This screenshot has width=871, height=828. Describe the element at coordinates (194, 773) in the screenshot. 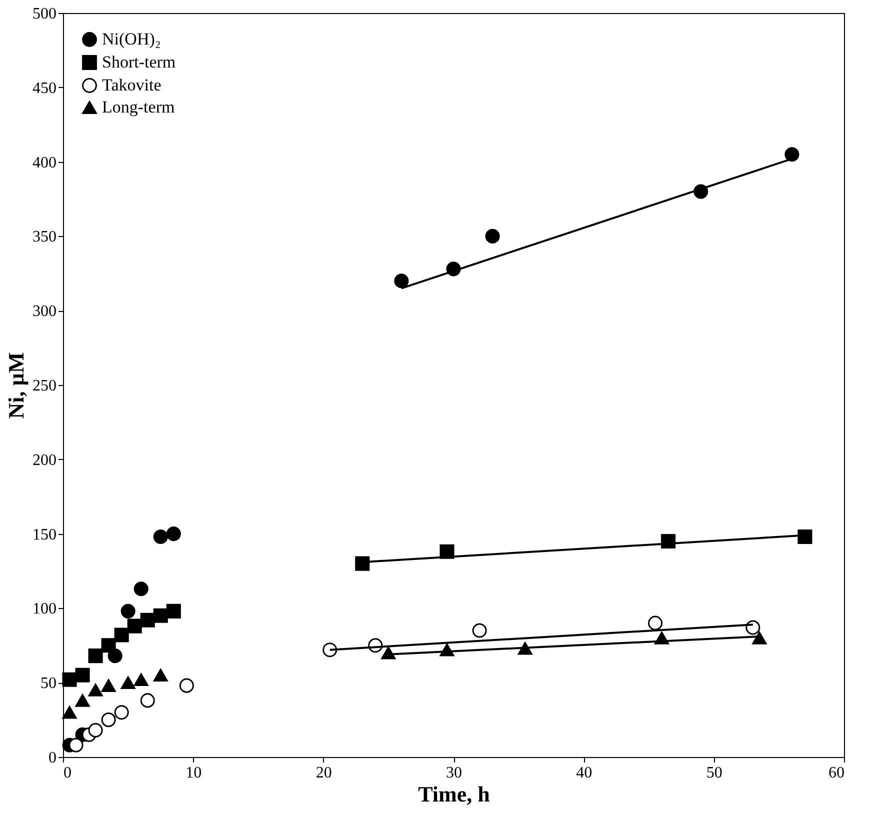

I see `x-tick-label: 10` at that location.